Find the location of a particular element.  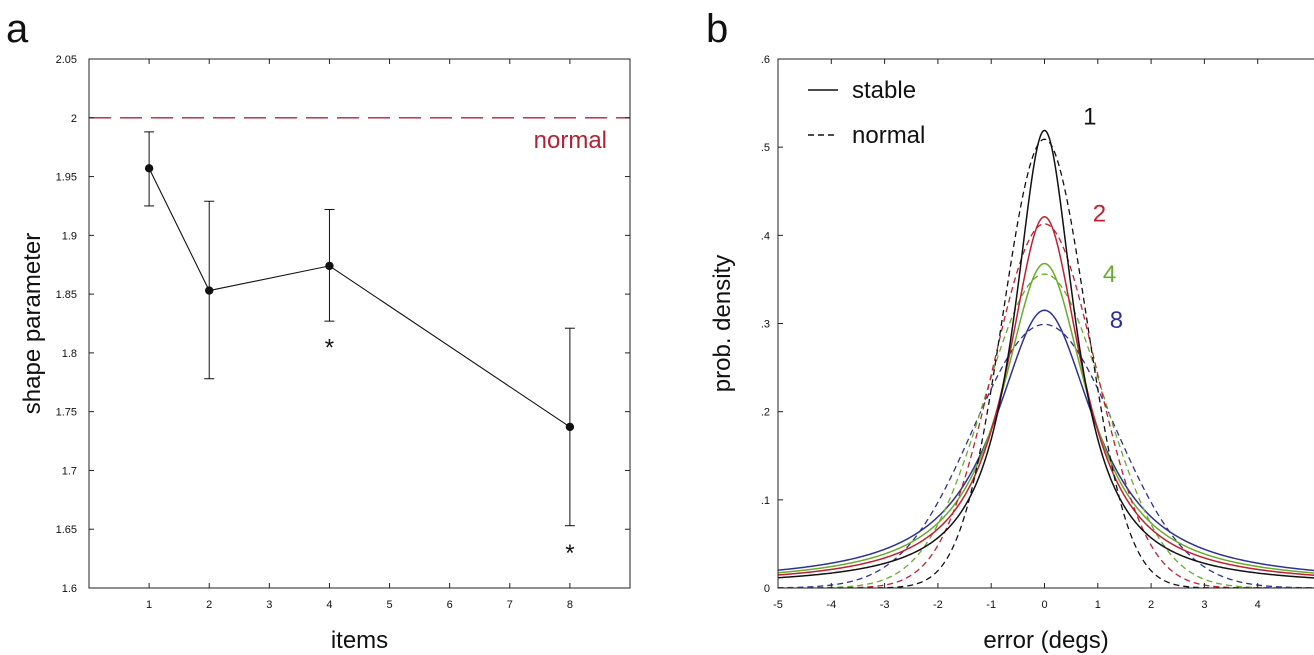

y-tick-label: .2 is located at coordinates (765, 413).